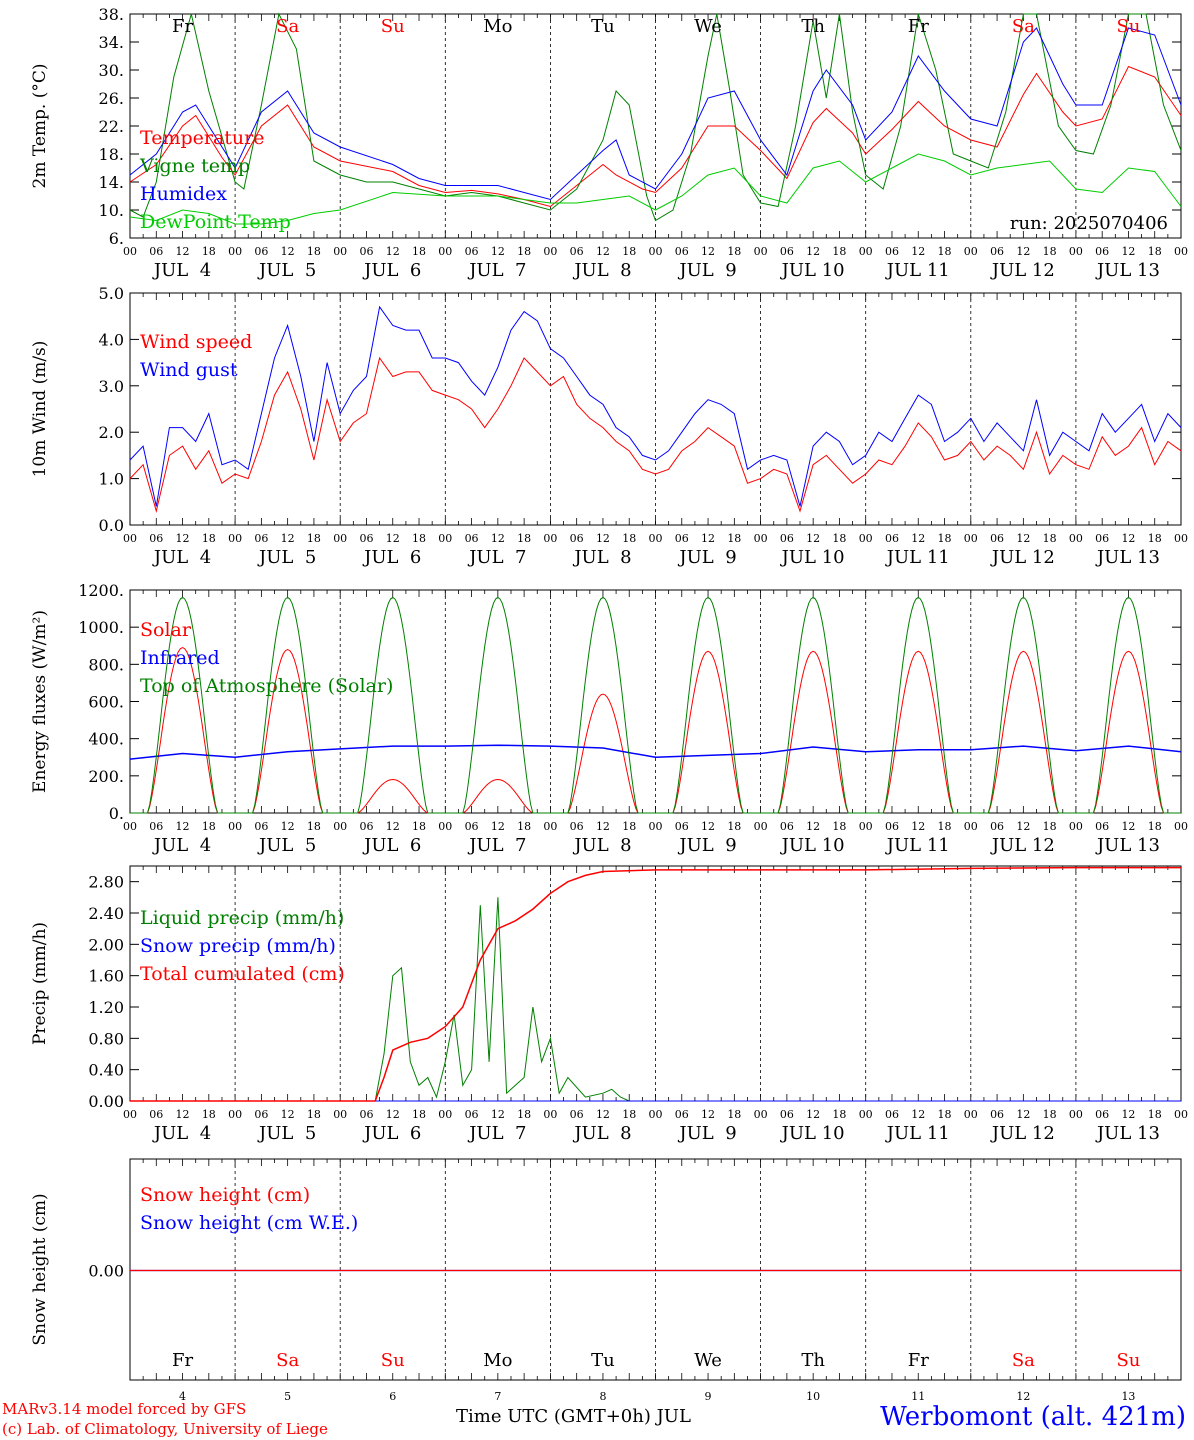  What do you see at coordinates (182, 1396) in the screenshot?
I see `day-number: 4` at bounding box center [182, 1396].